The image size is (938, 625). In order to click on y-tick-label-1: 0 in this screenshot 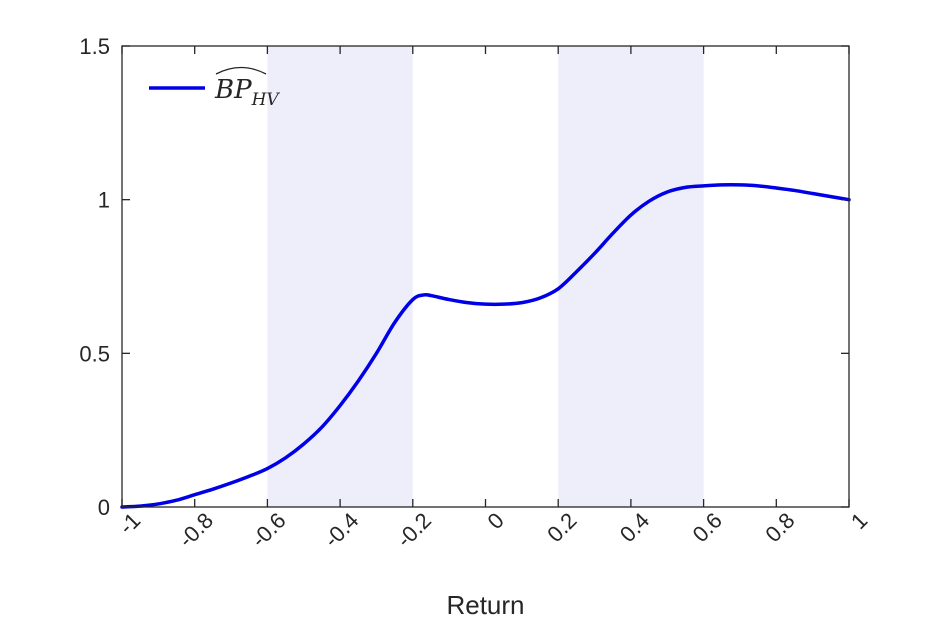, I will do `click(104, 507)`.